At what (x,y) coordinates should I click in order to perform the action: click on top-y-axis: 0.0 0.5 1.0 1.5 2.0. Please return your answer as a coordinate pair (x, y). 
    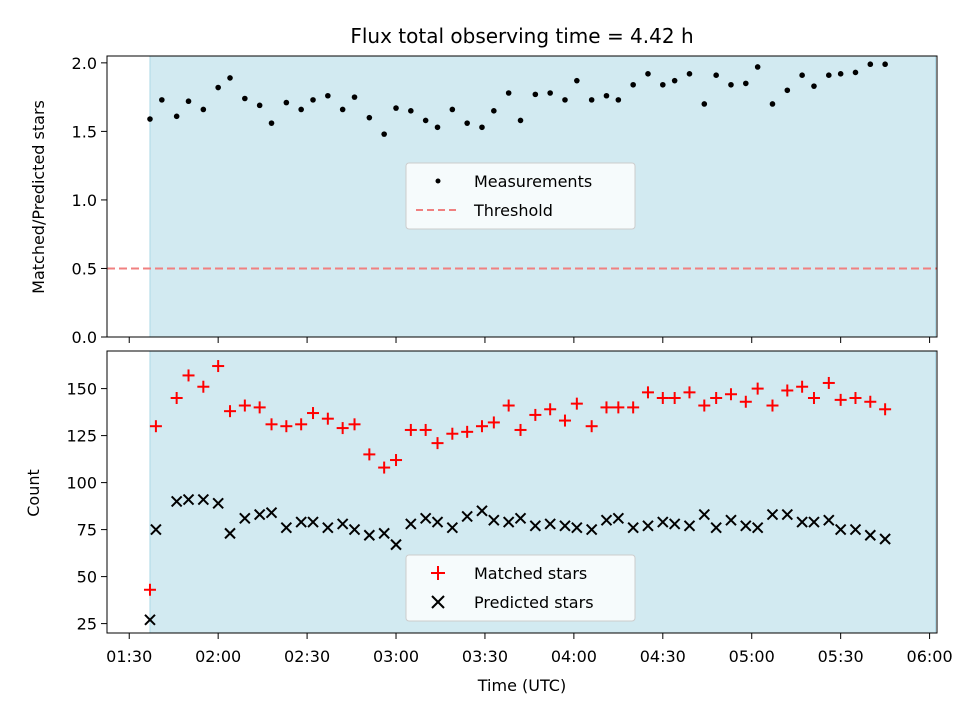
    Looking at the image, I should click on (89, 200).